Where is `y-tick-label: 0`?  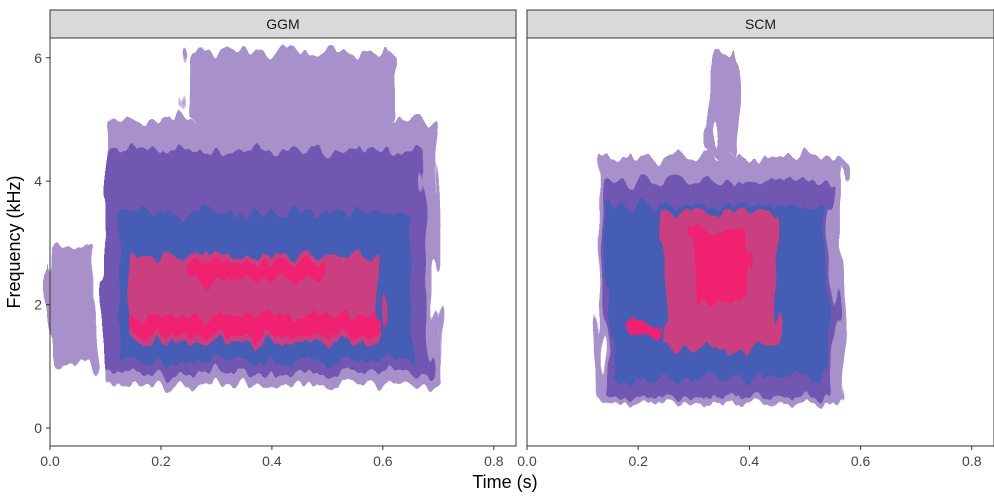 y-tick-label: 0 is located at coordinates (38, 428).